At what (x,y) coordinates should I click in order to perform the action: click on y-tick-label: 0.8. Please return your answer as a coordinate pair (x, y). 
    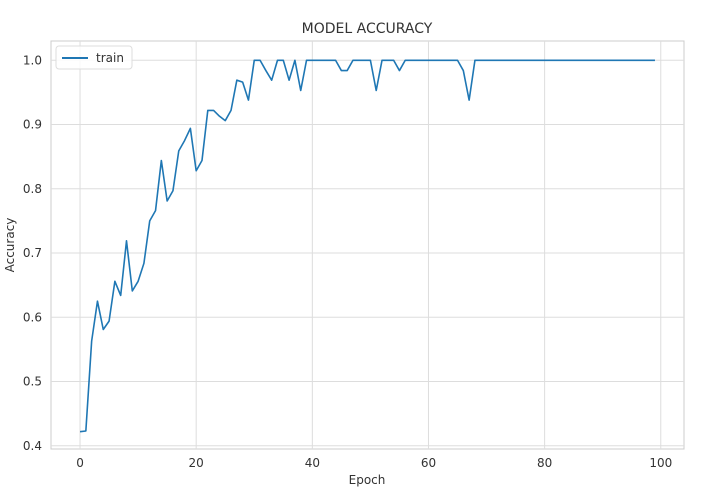
    Looking at the image, I should click on (32, 189).